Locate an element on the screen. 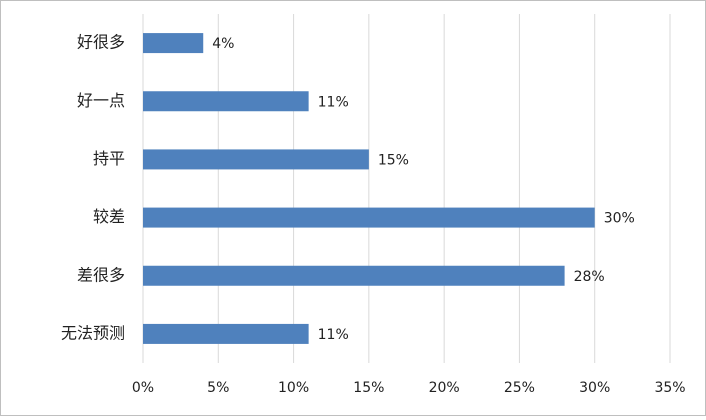 The image size is (706, 420). y-tick-label: 无法预测 is located at coordinates (93, 332).